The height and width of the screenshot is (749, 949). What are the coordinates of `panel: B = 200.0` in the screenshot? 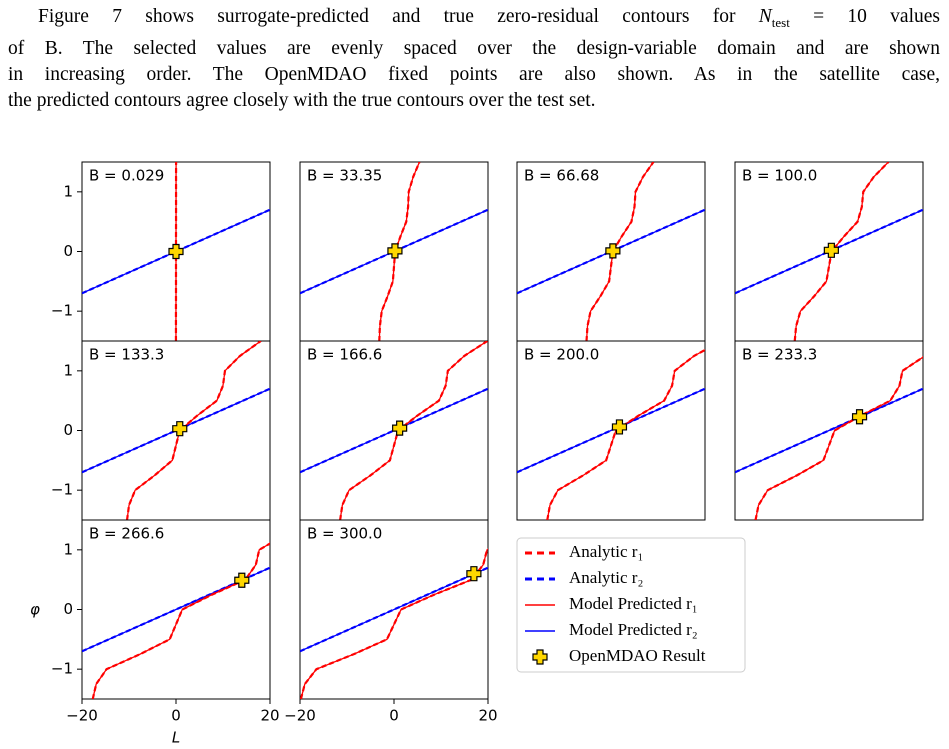 It's located at (611, 430).